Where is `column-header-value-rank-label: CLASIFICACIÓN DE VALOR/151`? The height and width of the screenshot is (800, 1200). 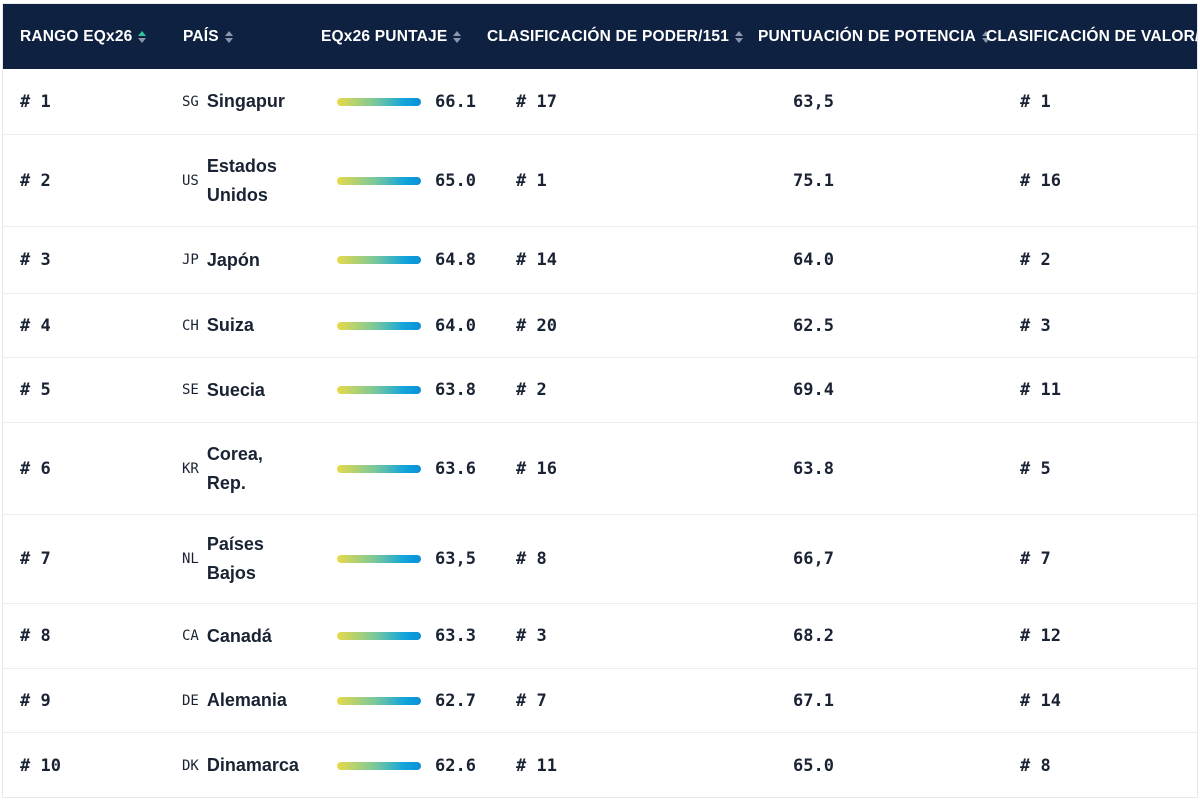 column-header-value-rank-label: CLASIFICACIÓN DE VALOR/151 is located at coordinates (1092, 36).